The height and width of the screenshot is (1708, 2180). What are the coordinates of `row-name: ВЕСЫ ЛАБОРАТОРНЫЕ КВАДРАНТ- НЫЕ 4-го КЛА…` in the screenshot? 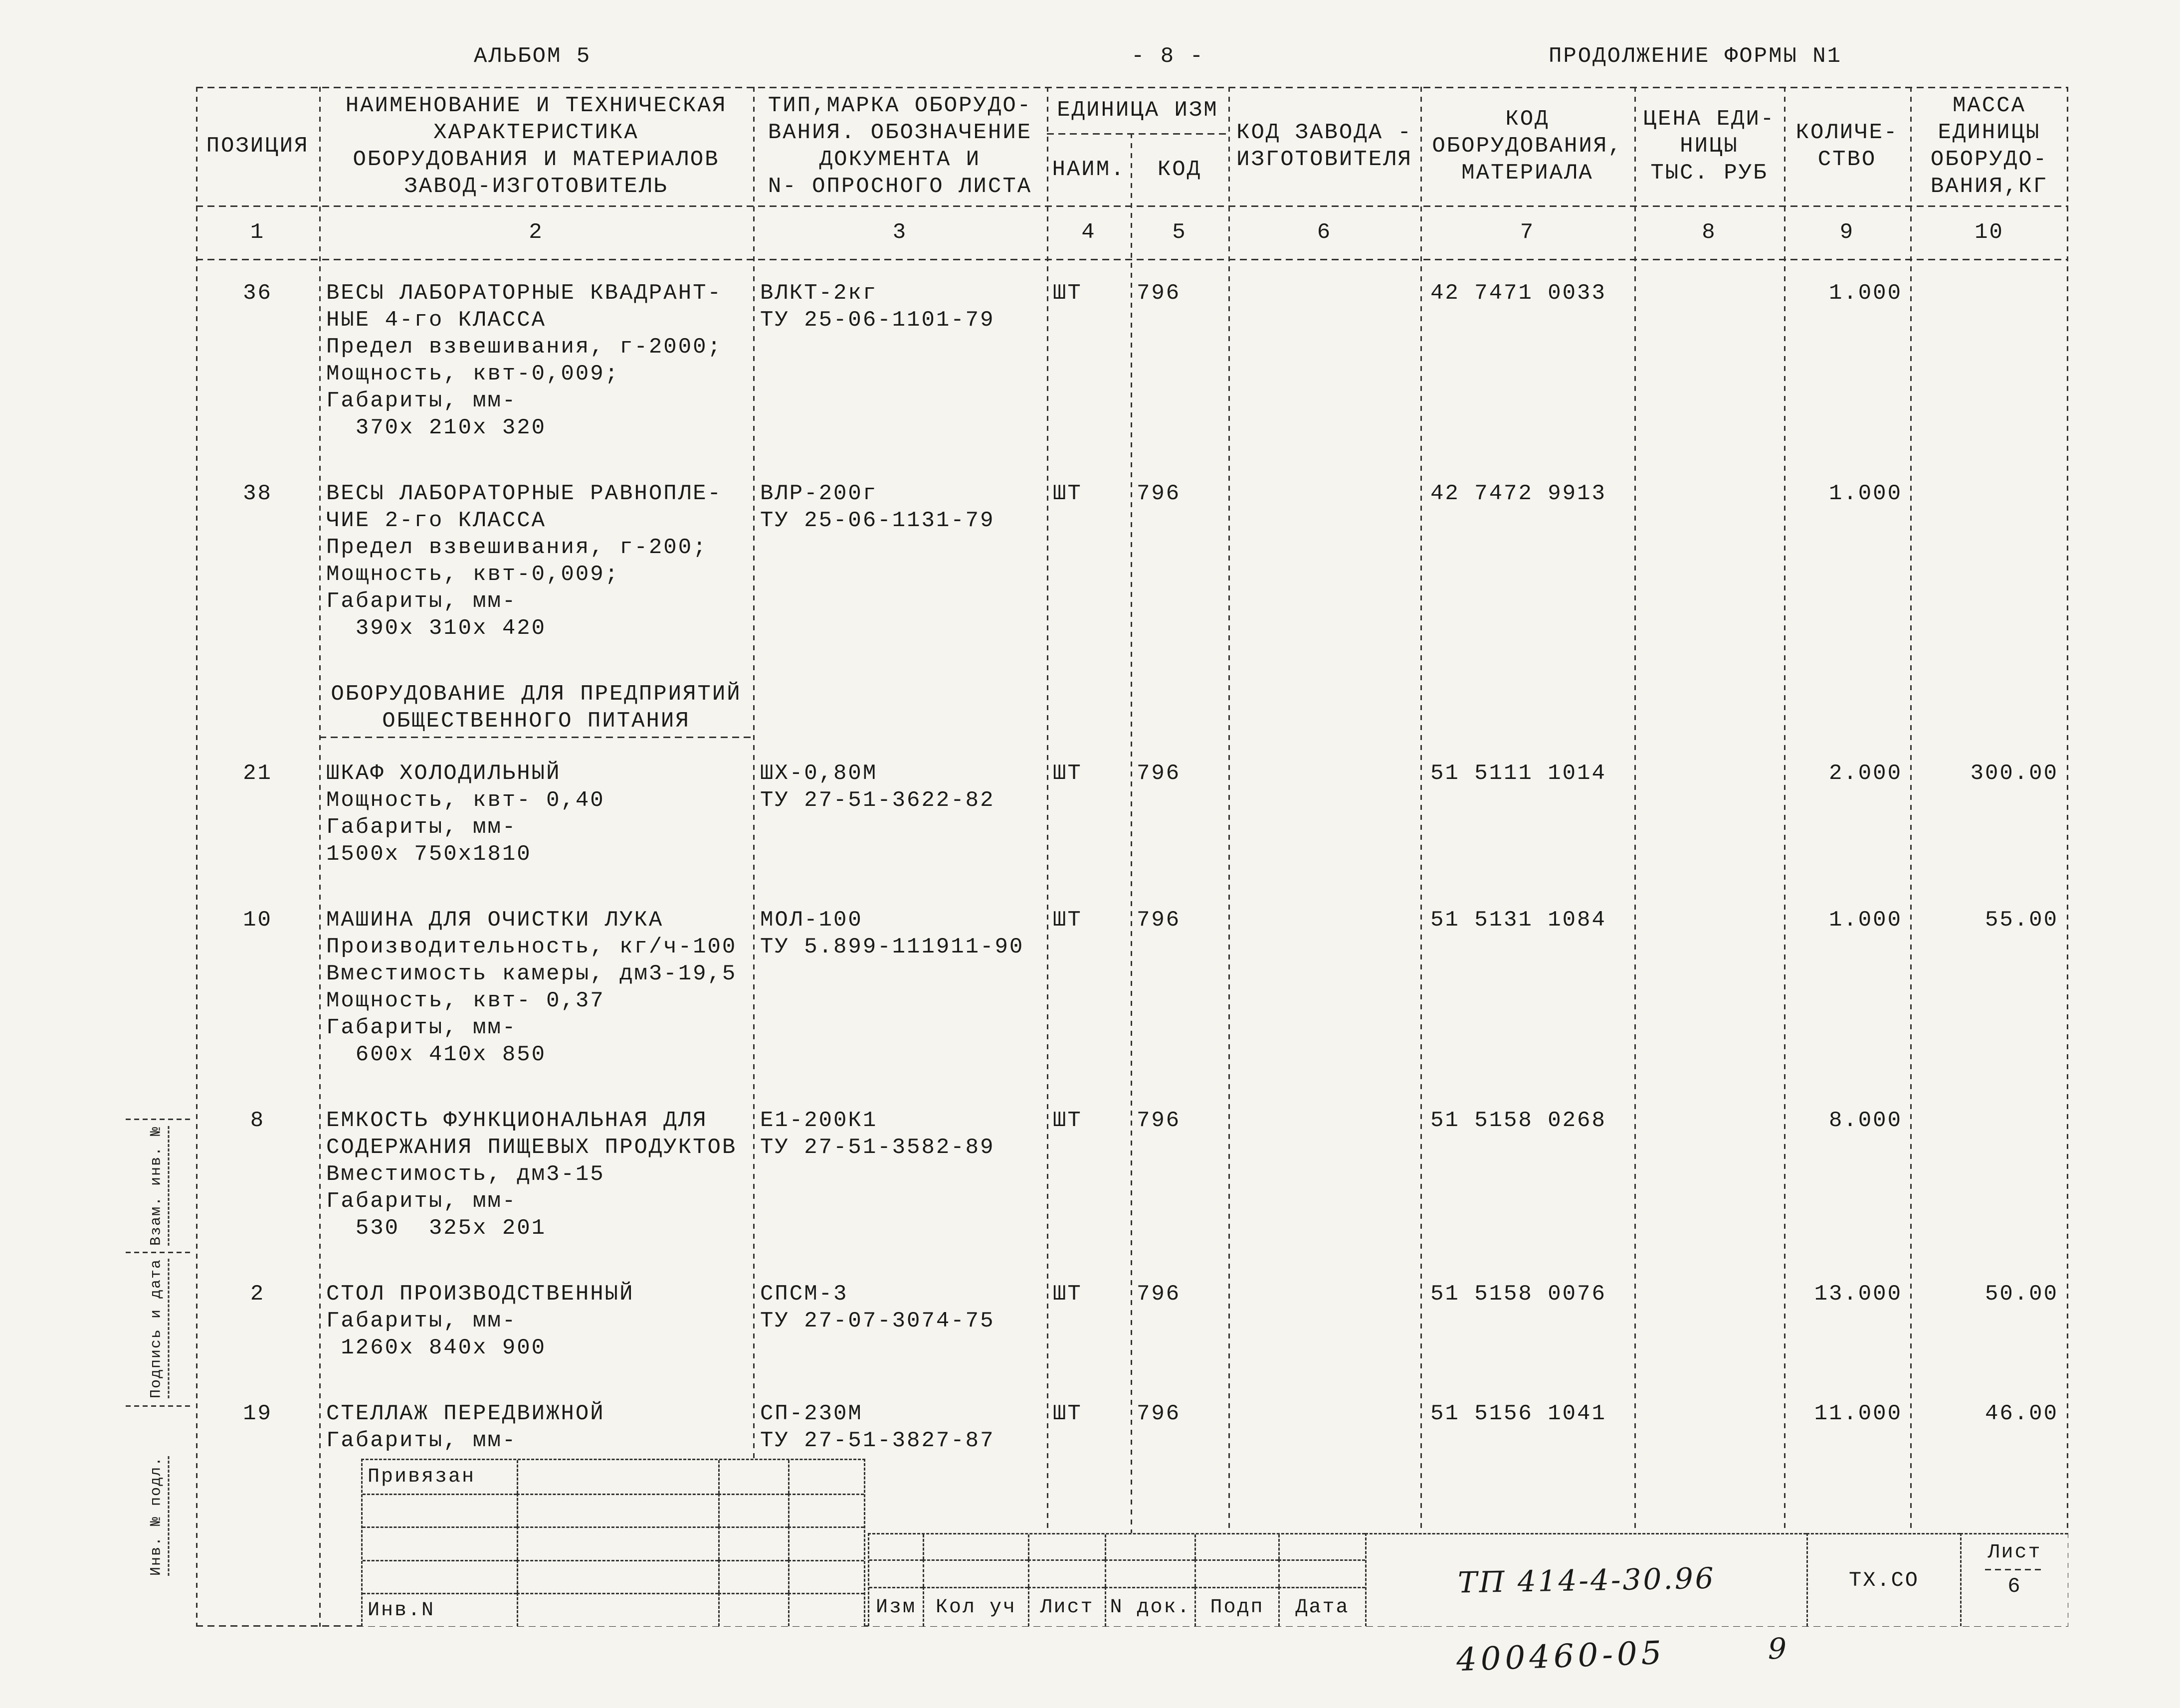 It's located at (524, 360).